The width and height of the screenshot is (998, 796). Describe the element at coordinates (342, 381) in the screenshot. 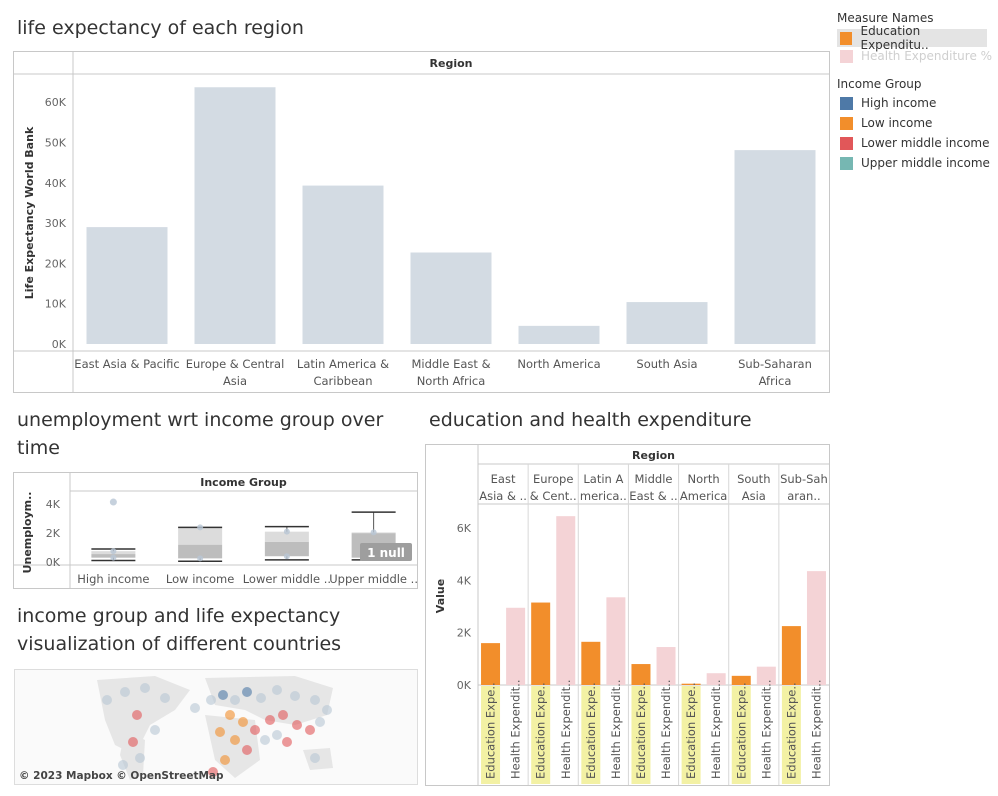

I see `category-label: Caribbean` at that location.